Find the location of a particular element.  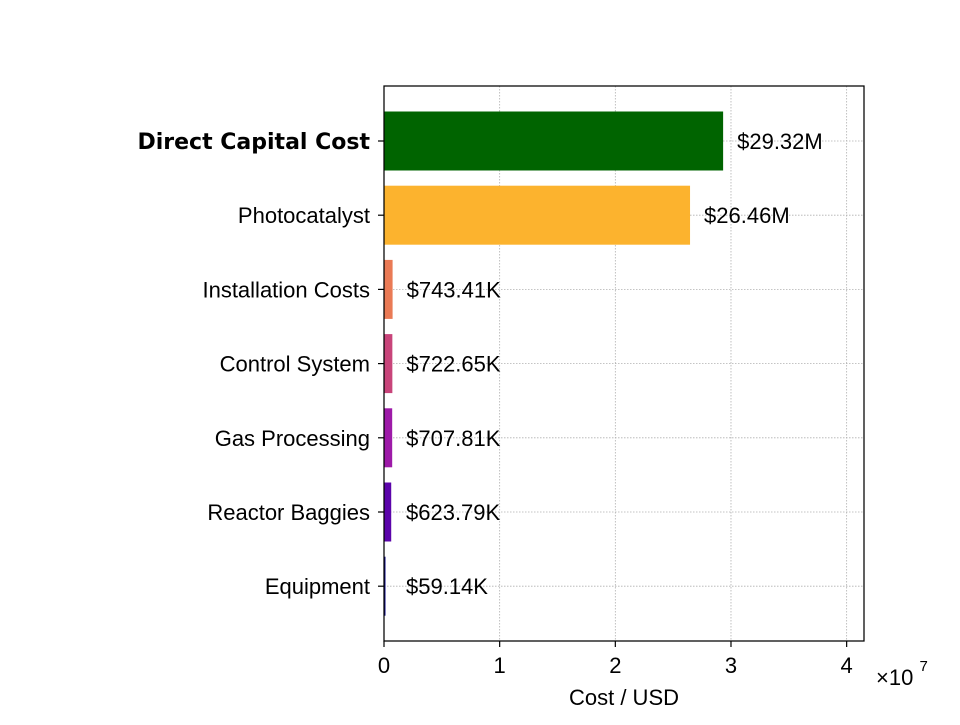

x-scale-exponent: 7 is located at coordinates (923, 666).